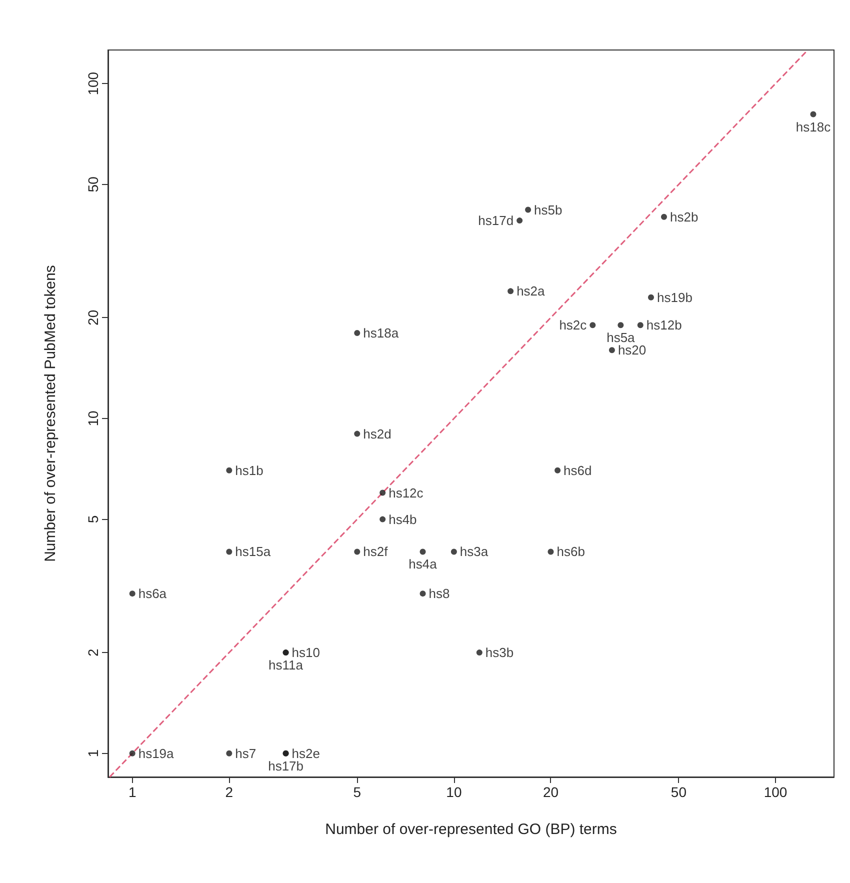 The width and height of the screenshot is (850, 883). I want to click on annotation: hs17d, so click(496, 220).